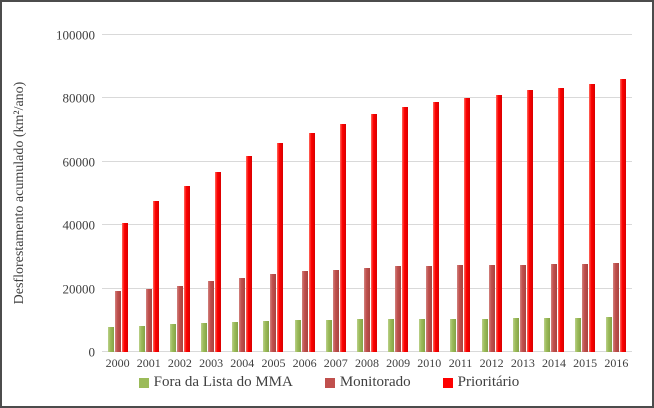  What do you see at coordinates (560, 219) in the screenshot?
I see `bar-prioritario-2014` at bounding box center [560, 219].